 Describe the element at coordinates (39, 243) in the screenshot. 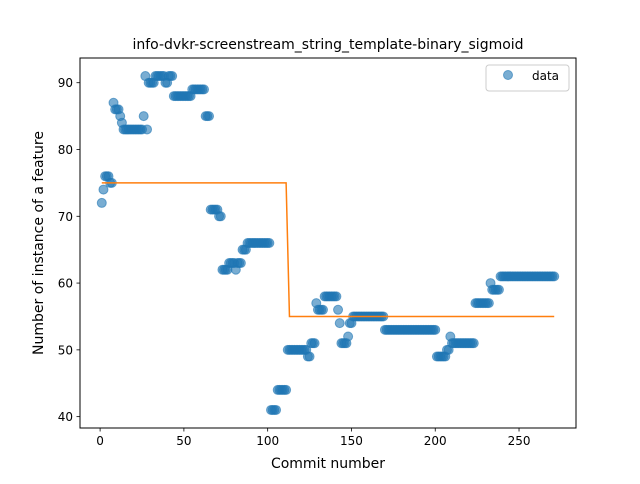

I see `y-axis-label: Number of instance of a feature` at that location.